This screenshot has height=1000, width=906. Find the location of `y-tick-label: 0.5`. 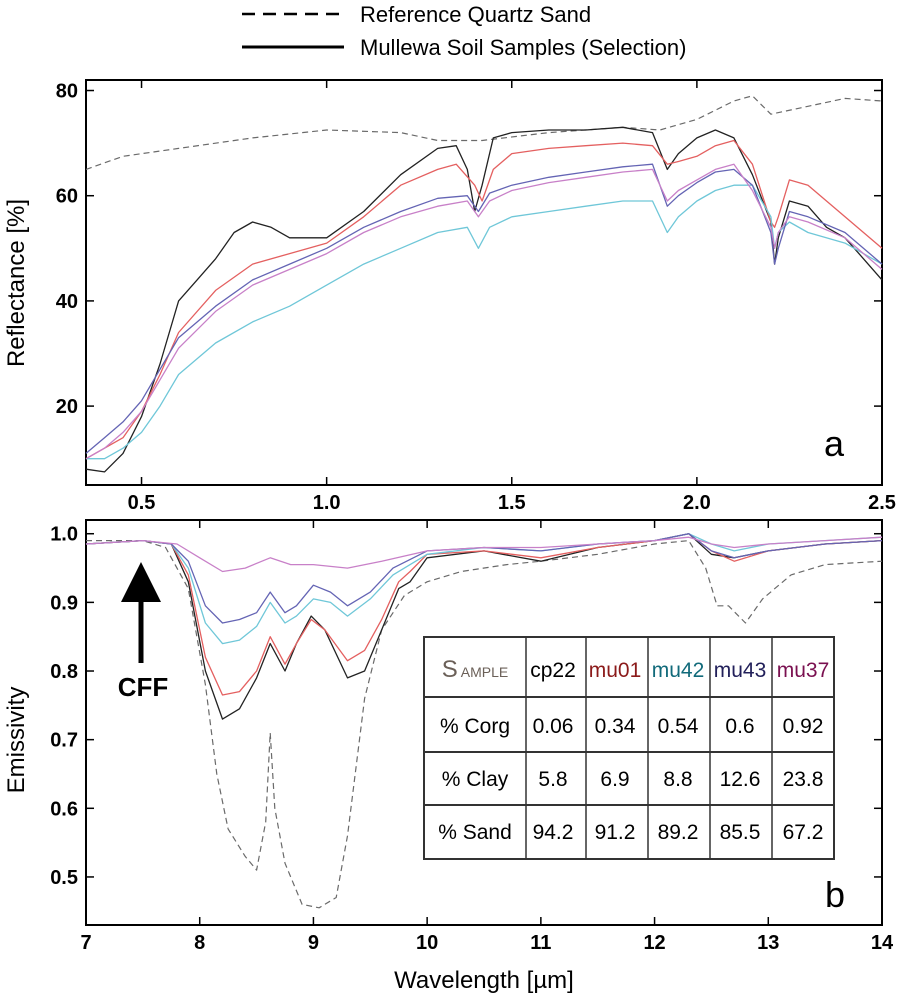

y-tick-label: 0.5 is located at coordinates (64, 878).